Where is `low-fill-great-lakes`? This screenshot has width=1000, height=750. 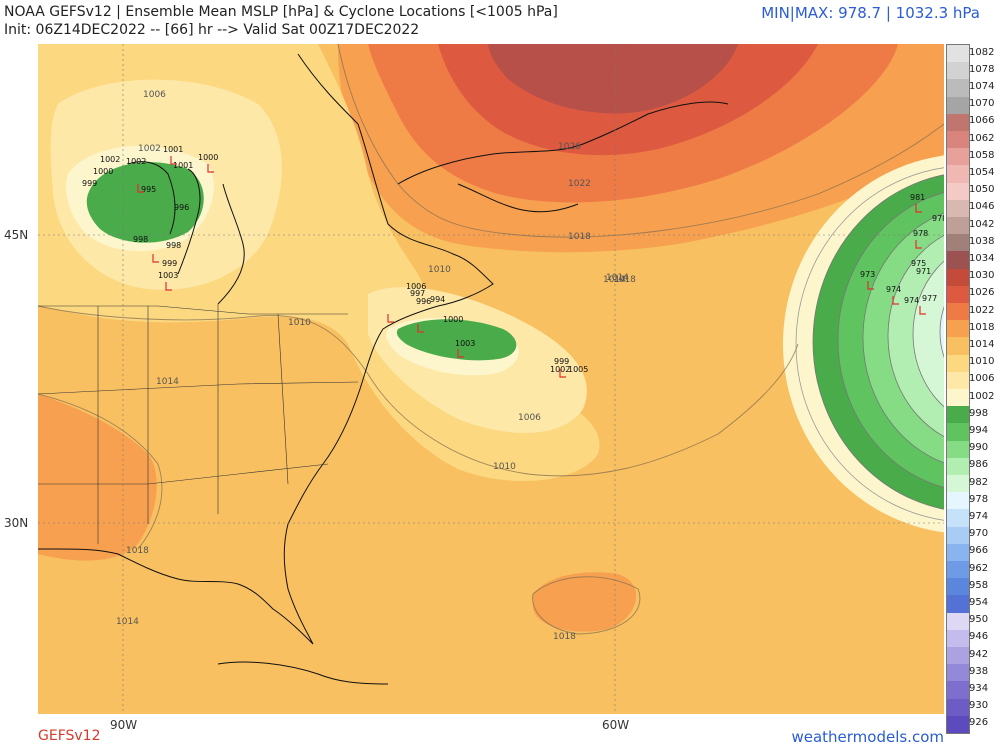
low-fill-great-lakes is located at coordinates (145, 202).